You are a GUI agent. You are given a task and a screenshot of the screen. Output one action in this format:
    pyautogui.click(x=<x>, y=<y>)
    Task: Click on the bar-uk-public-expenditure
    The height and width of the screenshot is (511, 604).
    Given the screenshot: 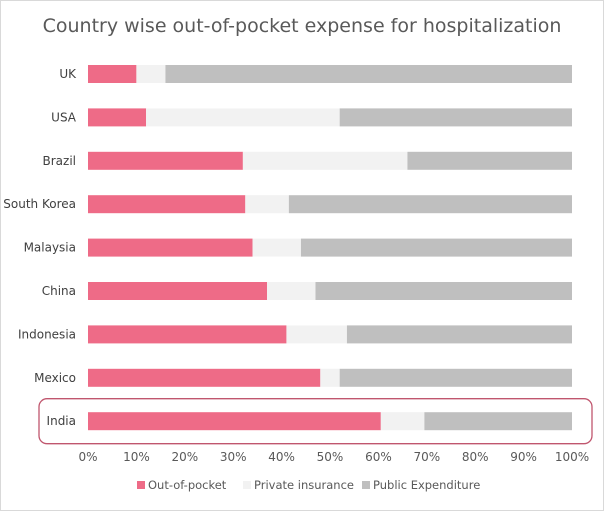 What is the action you would take?
    pyautogui.click(x=368, y=74)
    